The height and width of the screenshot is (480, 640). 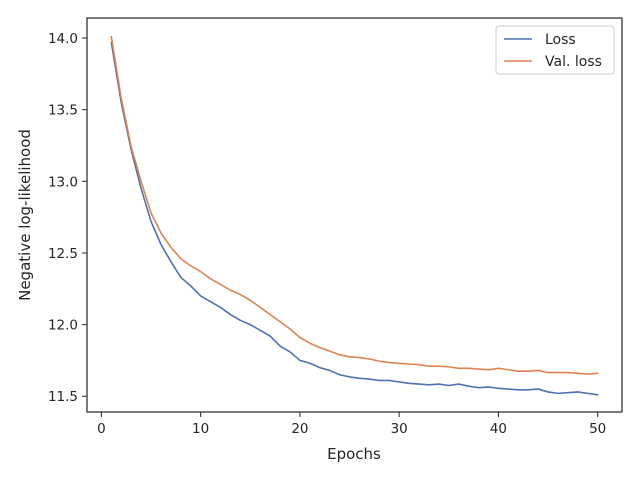 I want to click on y-axis-ticks: 11.5 12.0 12.5 13.0 13.5 14.0, so click(x=67, y=218).